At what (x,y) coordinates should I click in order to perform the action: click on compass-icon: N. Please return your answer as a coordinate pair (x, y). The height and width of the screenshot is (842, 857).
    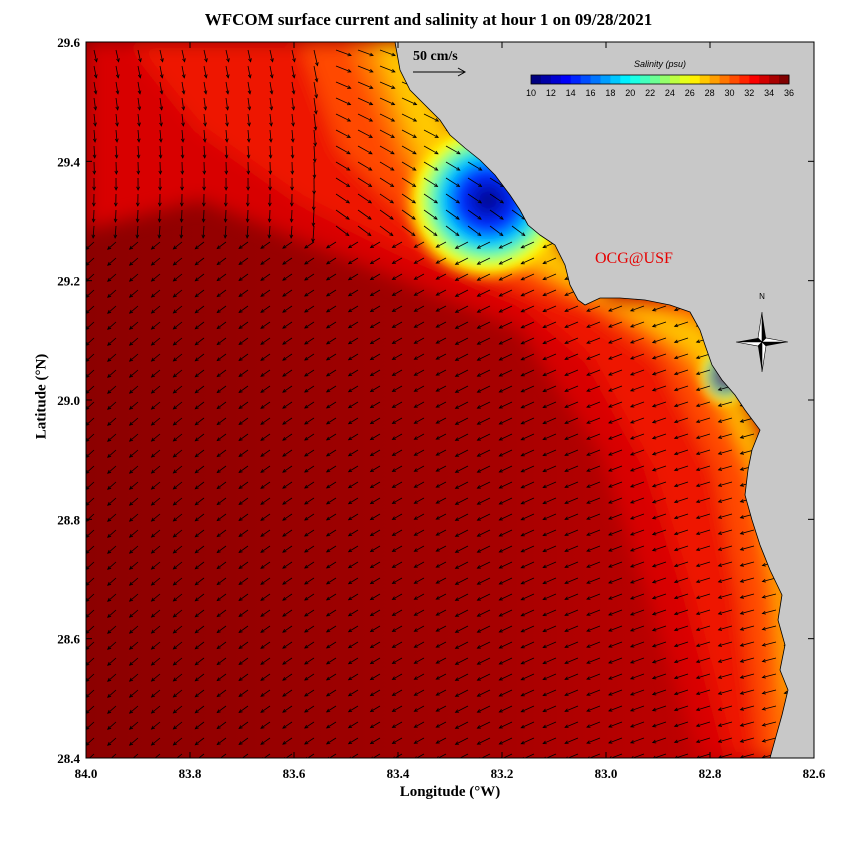
    Looking at the image, I should click on (762, 332).